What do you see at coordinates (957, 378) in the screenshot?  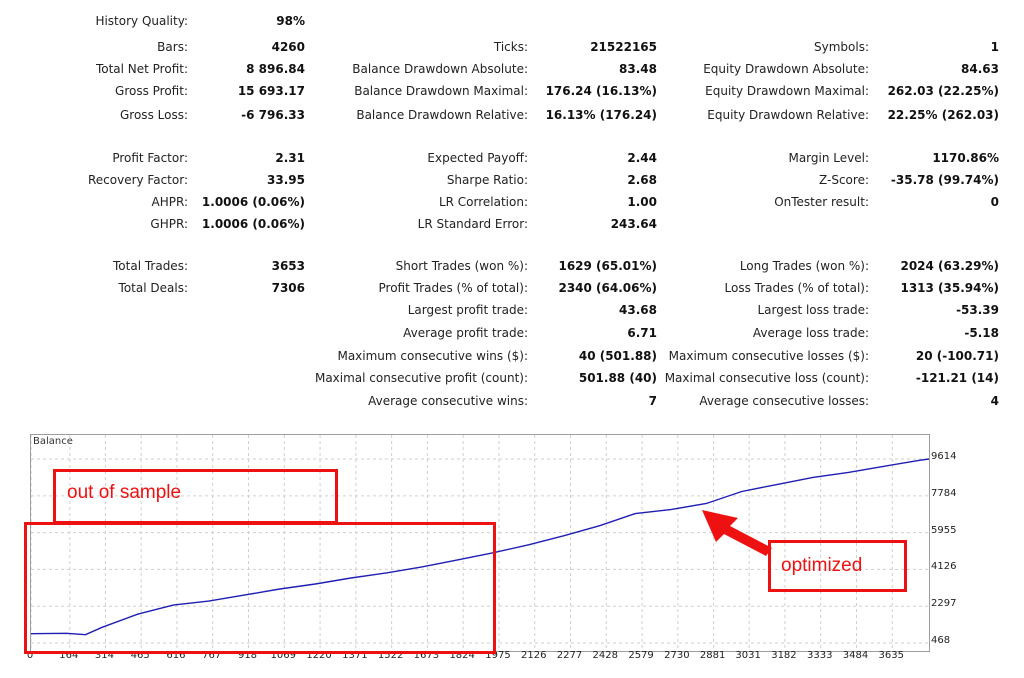 I see `stat-value: -121.21 (14)` at bounding box center [957, 378].